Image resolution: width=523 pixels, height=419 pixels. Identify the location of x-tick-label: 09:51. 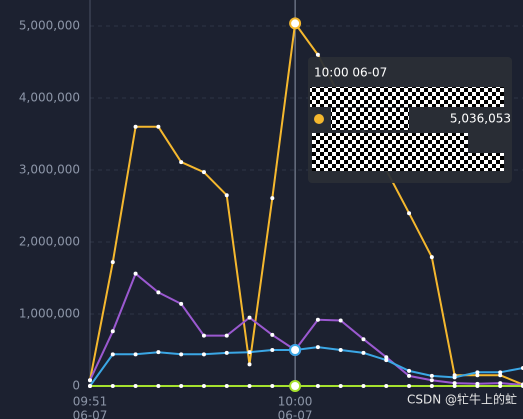
(90, 402).